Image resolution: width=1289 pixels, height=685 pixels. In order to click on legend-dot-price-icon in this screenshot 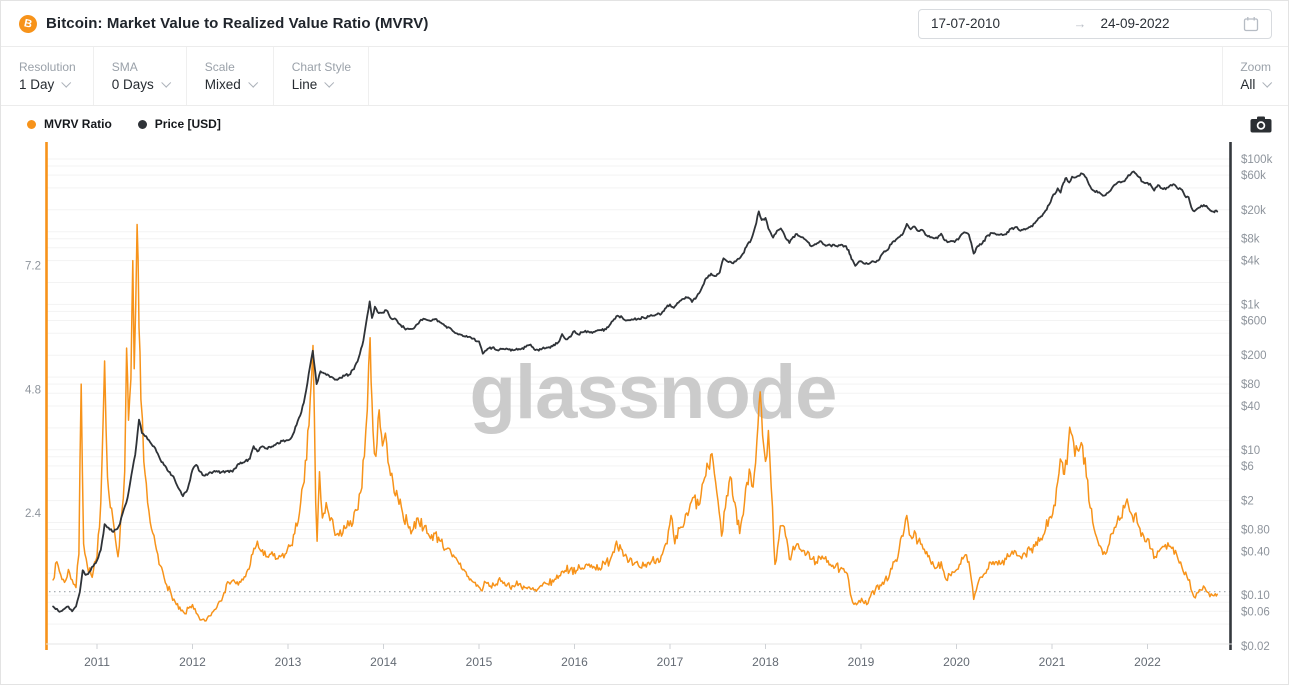, I will do `click(142, 124)`.